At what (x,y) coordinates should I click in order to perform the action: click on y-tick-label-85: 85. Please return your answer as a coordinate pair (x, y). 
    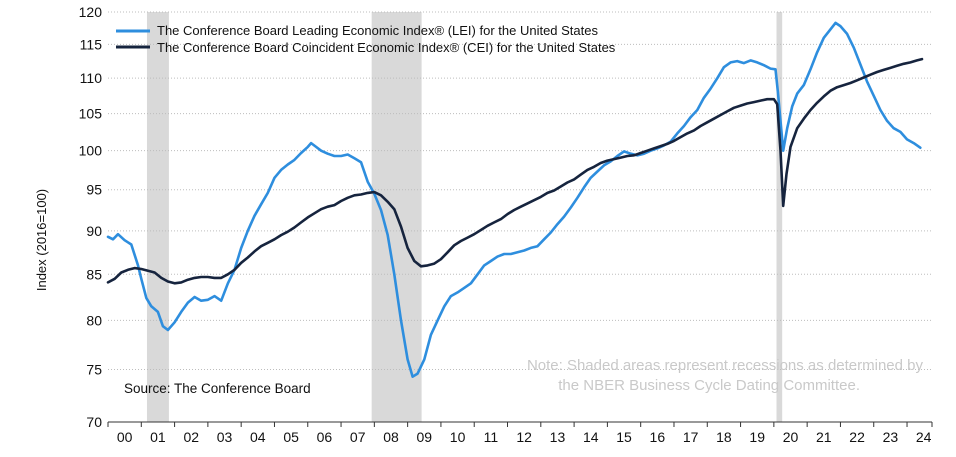
    Looking at the image, I should click on (94, 274).